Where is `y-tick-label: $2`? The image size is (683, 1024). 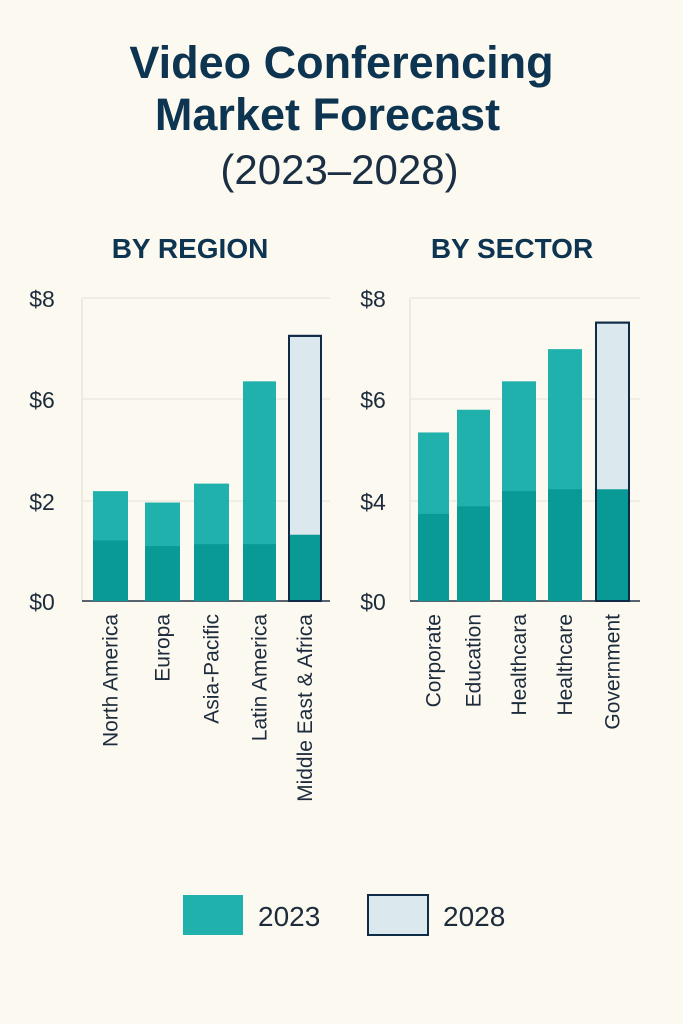 y-tick-label: $2 is located at coordinates (42, 502).